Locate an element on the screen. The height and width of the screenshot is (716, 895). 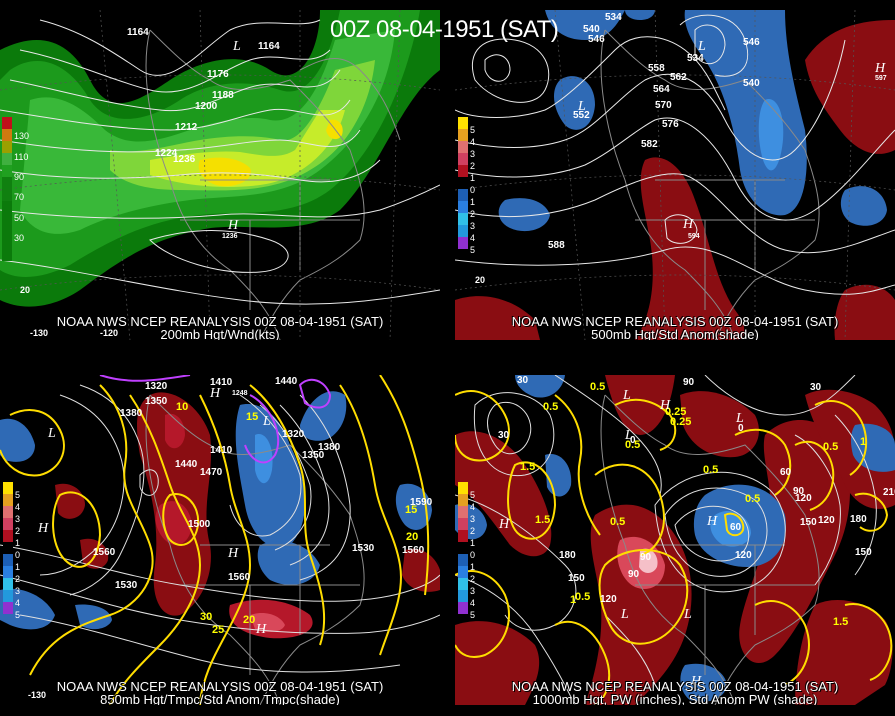
legend-label: 30 is located at coordinates (19, 238).